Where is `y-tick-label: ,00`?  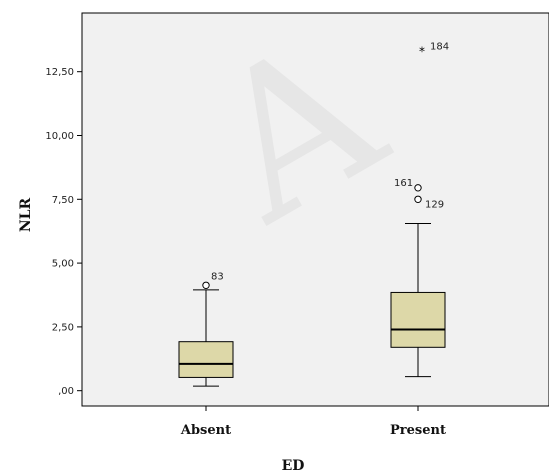 y-tick-label: ,00 is located at coordinates (66, 391).